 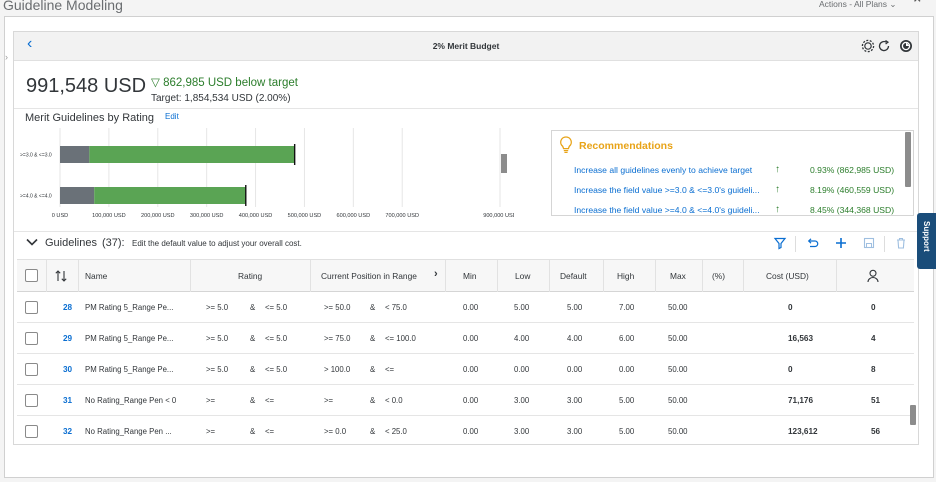 I want to click on chart-scrollbar-thumb, so click(x=504, y=163).